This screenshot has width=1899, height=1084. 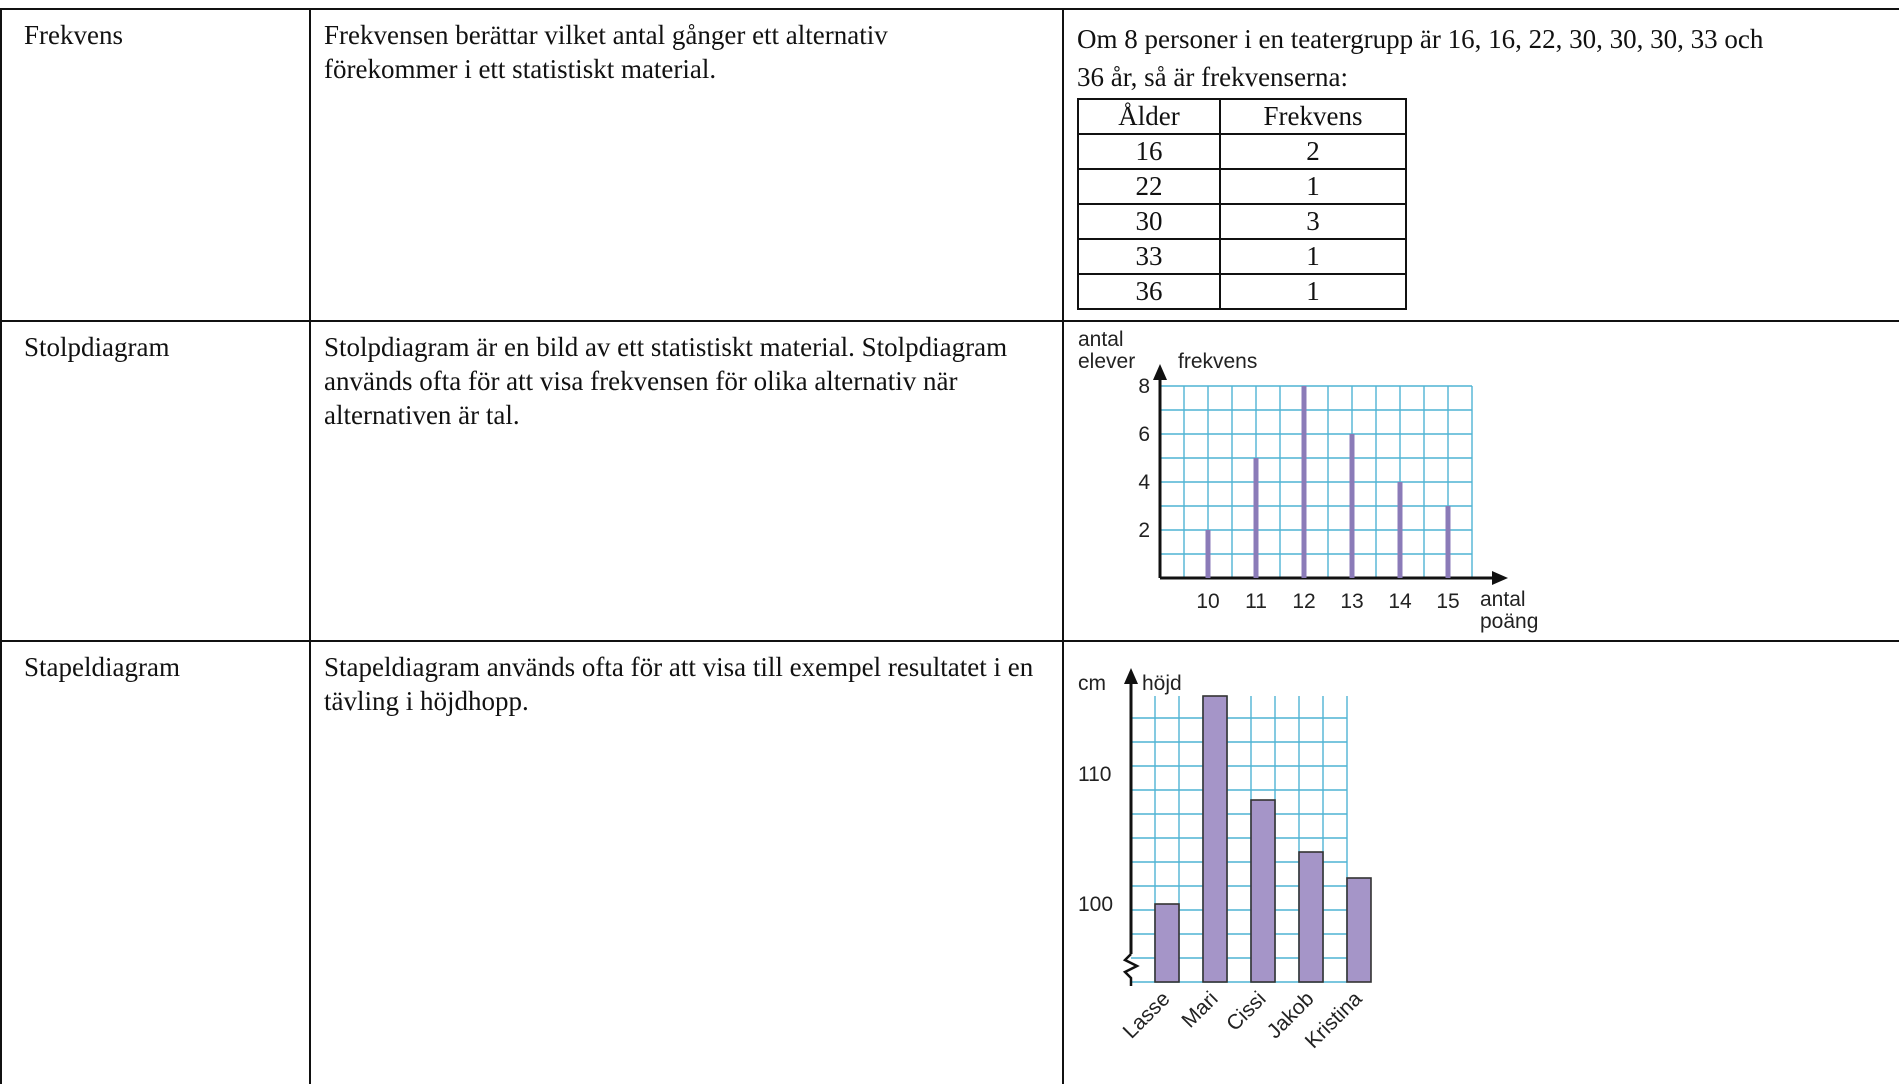 What do you see at coordinates (73, 35) in the screenshot?
I see `term-frekvens: Frekvens` at bounding box center [73, 35].